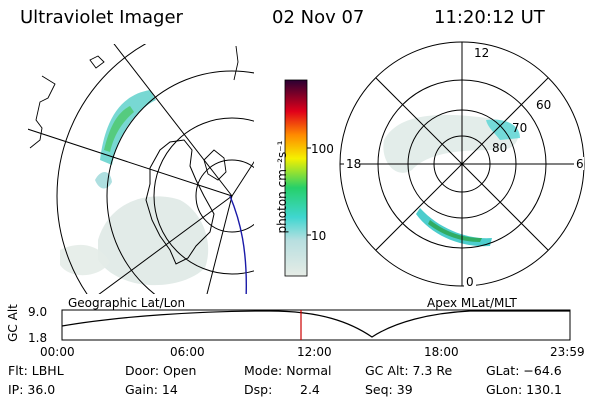  Describe the element at coordinates (318, 17) in the screenshot. I see `date-label: 02 Nov 07` at that location.